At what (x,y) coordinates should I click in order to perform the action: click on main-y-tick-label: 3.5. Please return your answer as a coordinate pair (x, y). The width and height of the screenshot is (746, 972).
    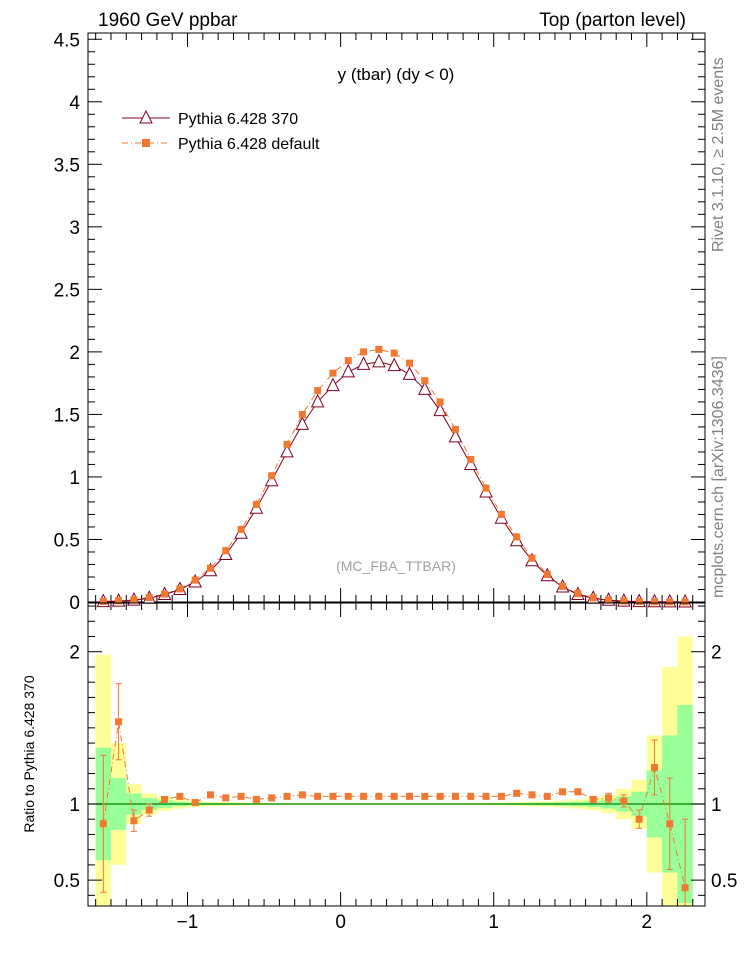
    Looking at the image, I should click on (67, 165).